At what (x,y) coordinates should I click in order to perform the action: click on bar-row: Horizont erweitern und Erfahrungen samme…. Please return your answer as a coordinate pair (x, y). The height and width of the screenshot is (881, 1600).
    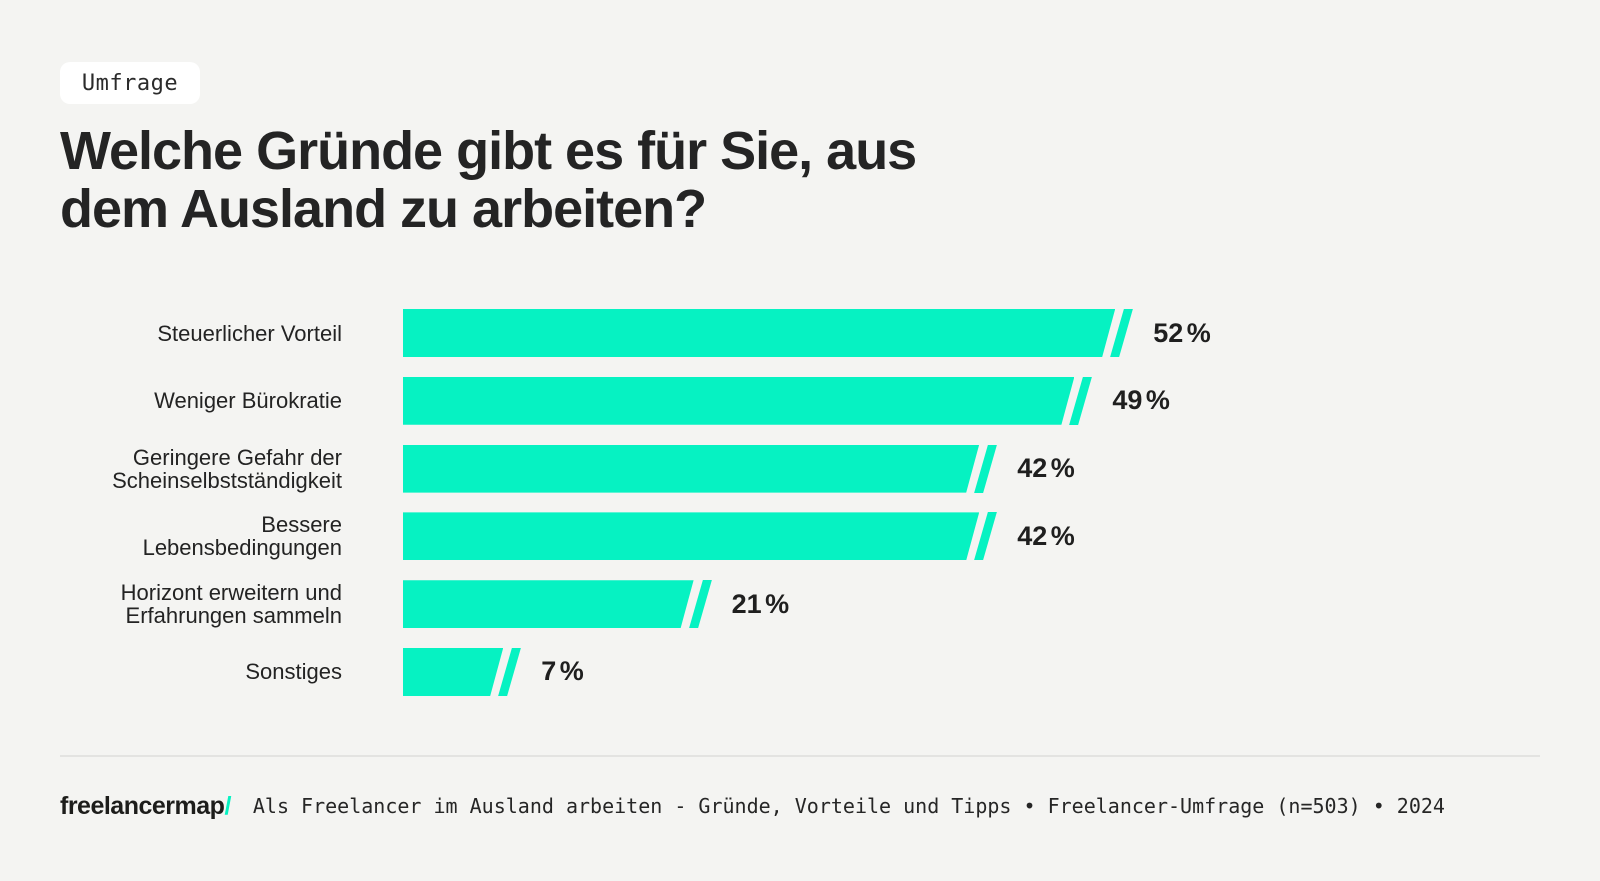
    Looking at the image, I should click on (635, 604).